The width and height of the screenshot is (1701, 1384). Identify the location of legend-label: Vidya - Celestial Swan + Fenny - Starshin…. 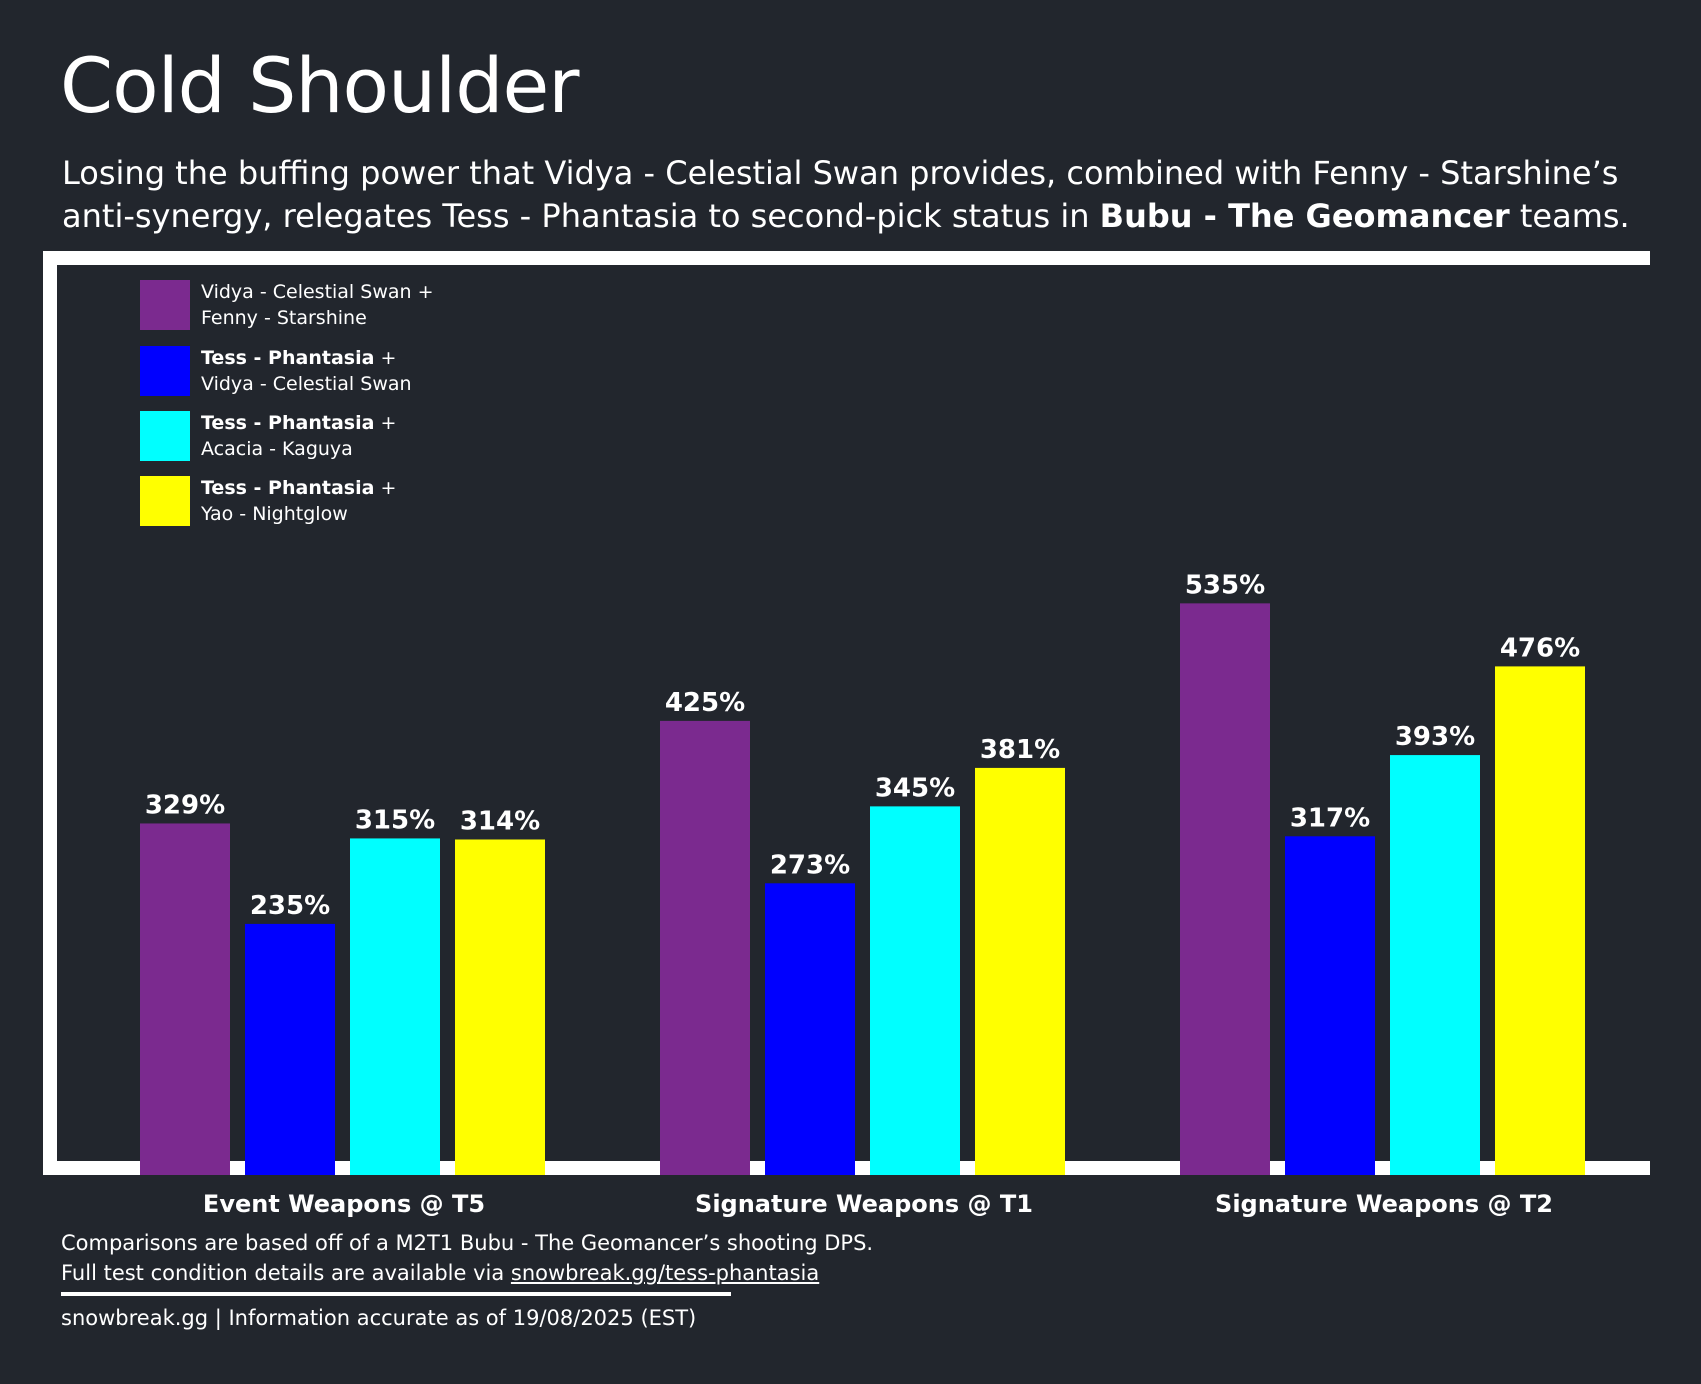
(317, 305).